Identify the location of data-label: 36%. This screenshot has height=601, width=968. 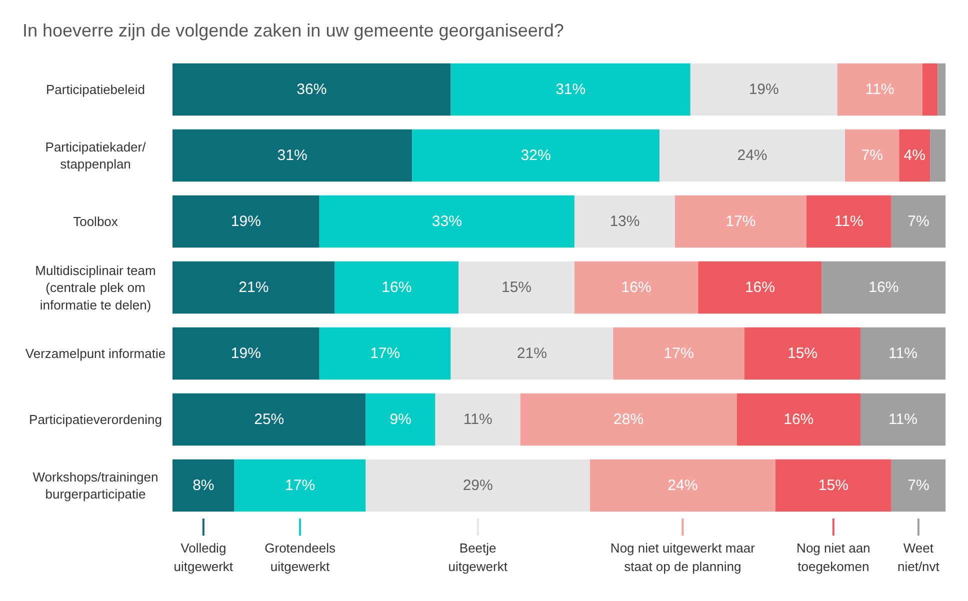
(311, 89).